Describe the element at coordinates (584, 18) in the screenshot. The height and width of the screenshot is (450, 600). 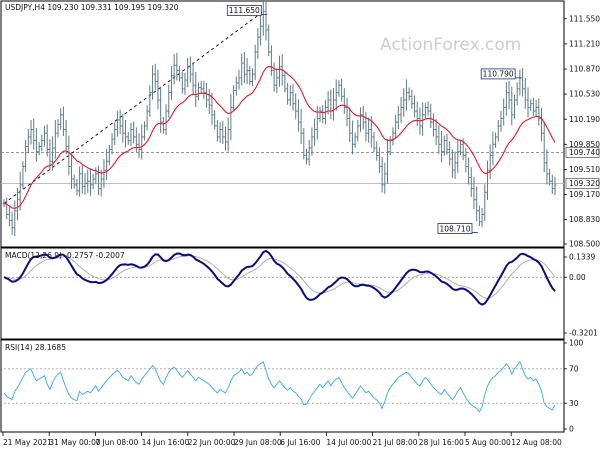
I see `price-y-tick-label: 111.550` at that location.